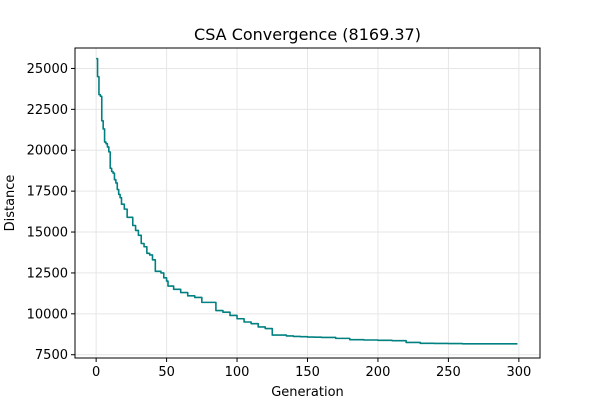 The width and height of the screenshot is (600, 400). Describe the element at coordinates (47, 233) in the screenshot. I see `y-tick-label: 15000` at that location.